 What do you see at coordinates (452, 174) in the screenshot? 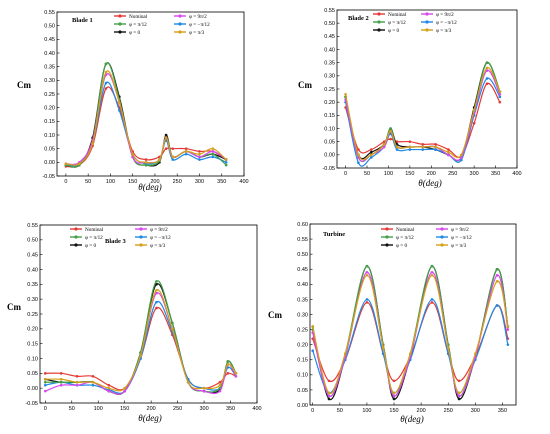
I see `x-tick-label: 250` at bounding box center [452, 174].